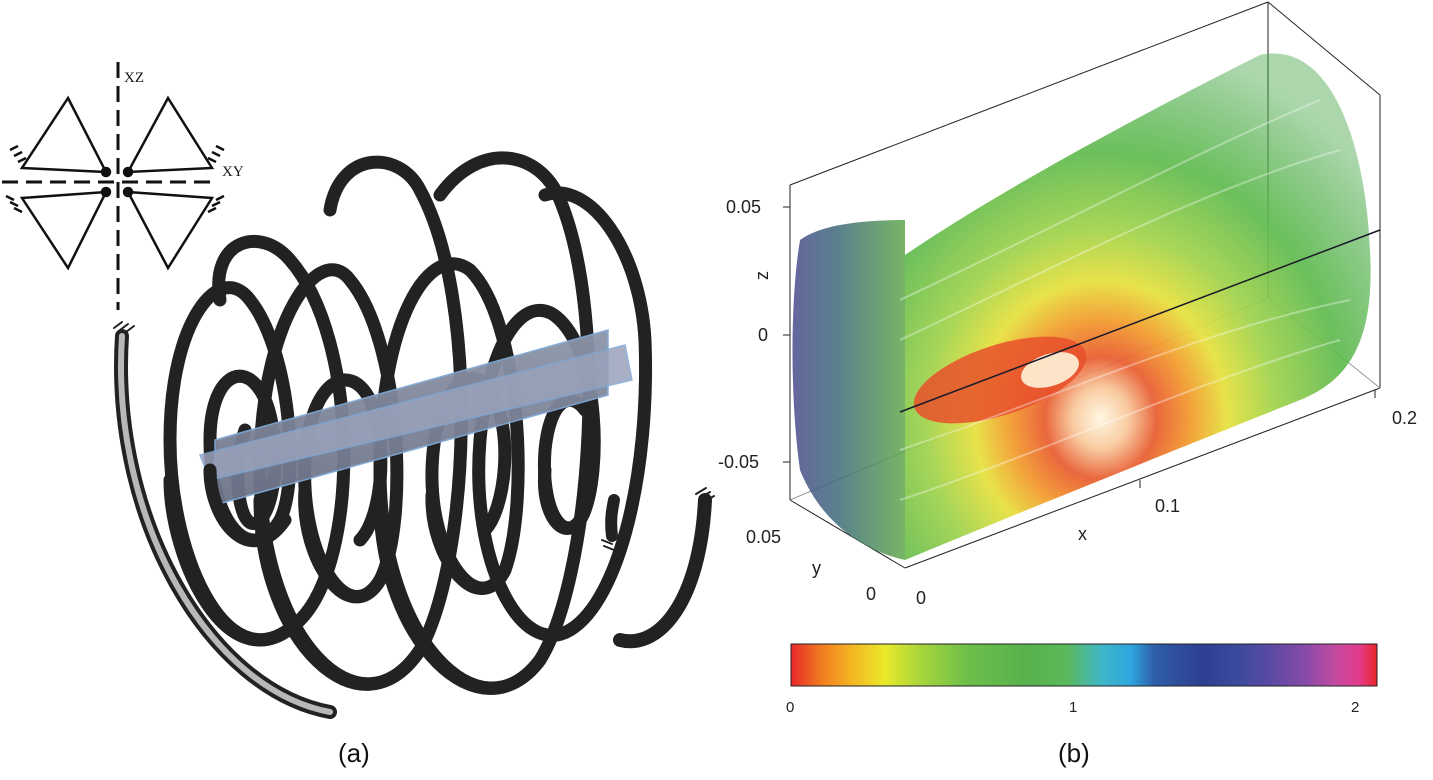 The image size is (1433, 780). What do you see at coordinates (1082, 534) in the screenshot?
I see `x-axis-label: x` at bounding box center [1082, 534].